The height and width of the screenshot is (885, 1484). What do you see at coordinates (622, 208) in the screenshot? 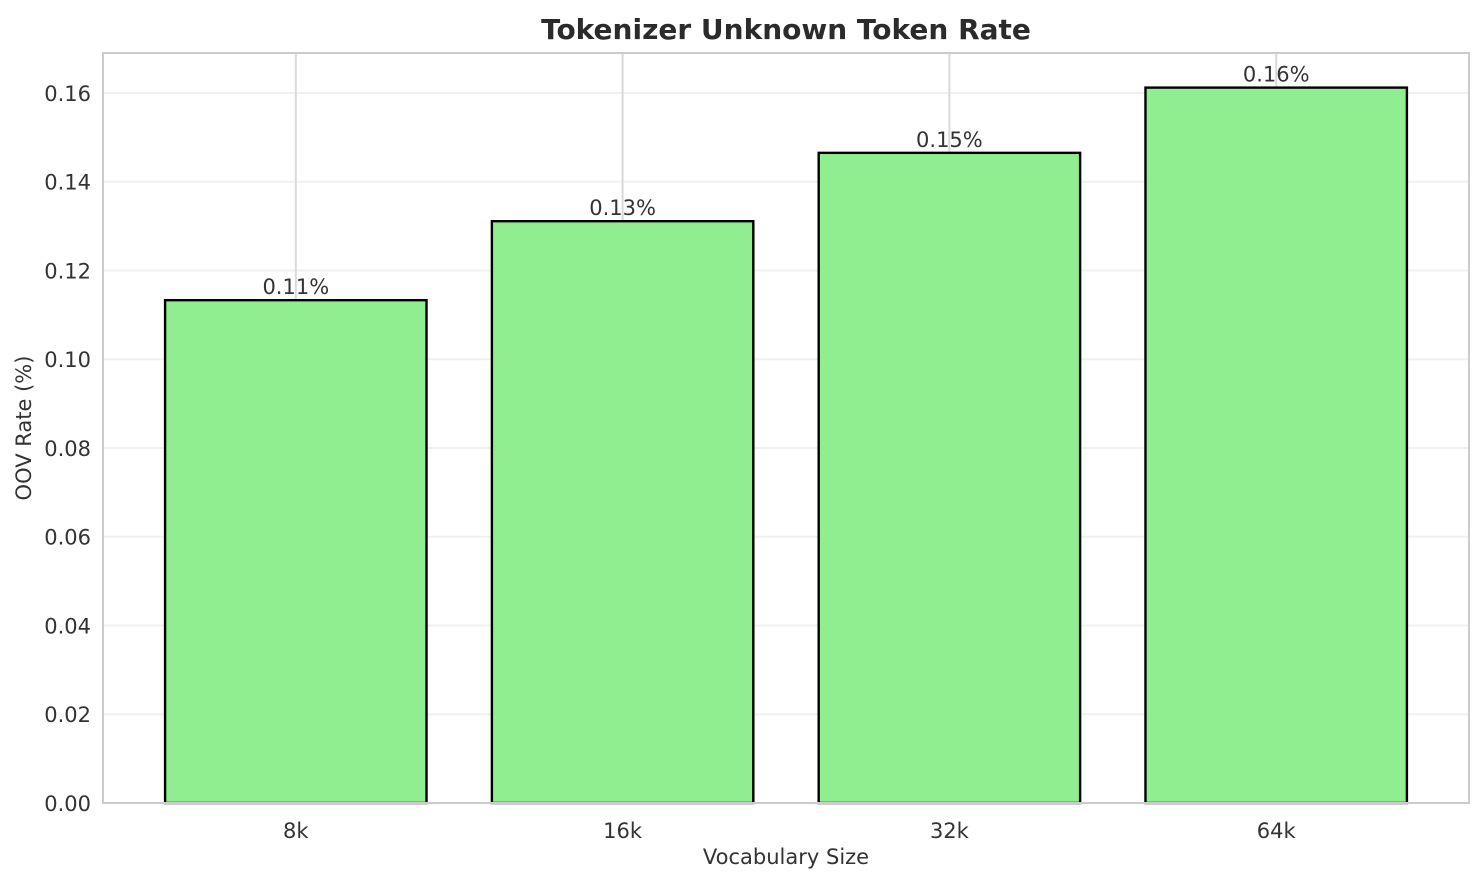
I see `bar-value-label: 0.13%` at bounding box center [622, 208].